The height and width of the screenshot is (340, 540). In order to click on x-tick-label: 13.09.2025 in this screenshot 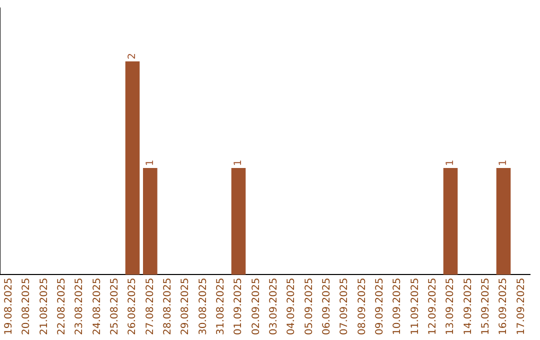, I will do `click(450, 307)`.